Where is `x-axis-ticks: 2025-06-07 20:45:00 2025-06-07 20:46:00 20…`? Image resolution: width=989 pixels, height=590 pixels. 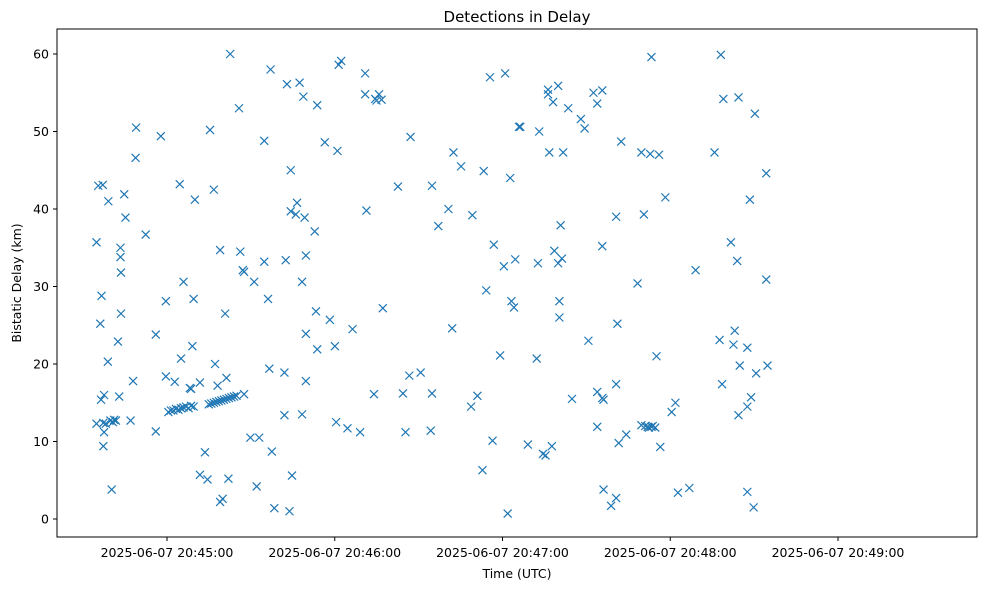
x-axis-ticks: 2025-06-07 20:45:00 2025-06-07 20:46:00 20… is located at coordinates (502, 548).